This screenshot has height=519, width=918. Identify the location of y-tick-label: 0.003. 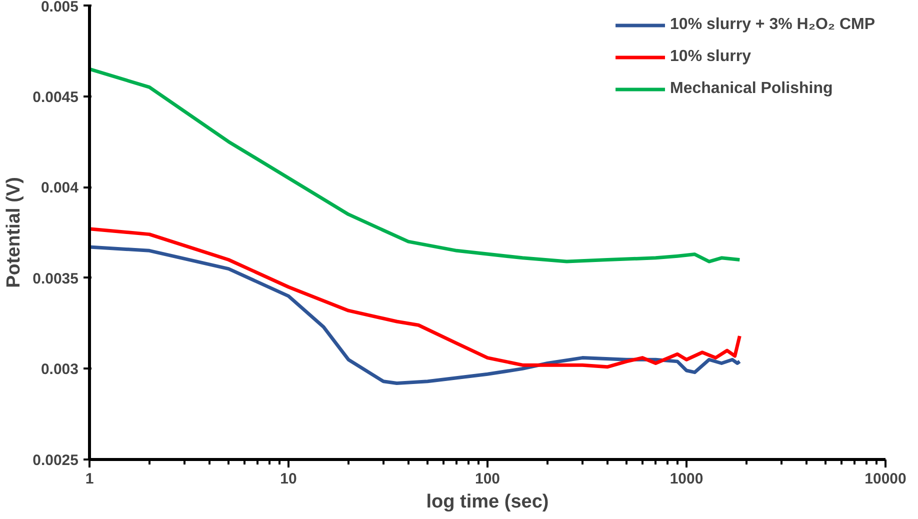
(59, 369).